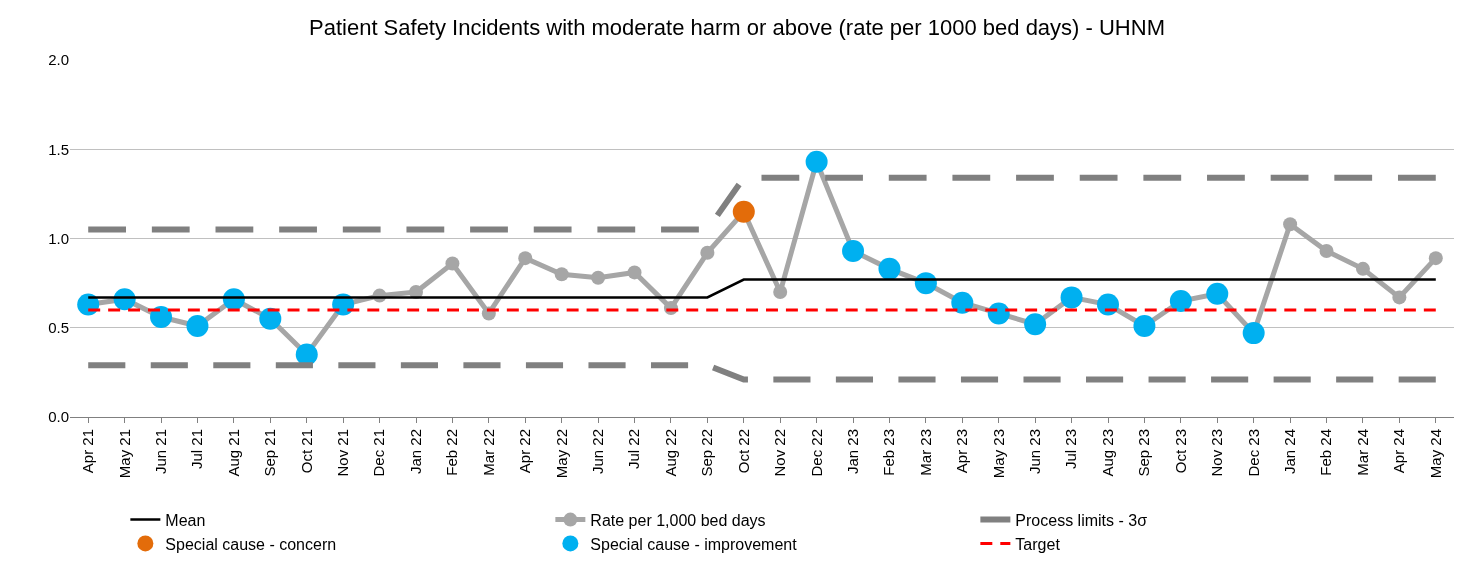  I want to click on x-tick-label: Apr 21, so click(88, 451).